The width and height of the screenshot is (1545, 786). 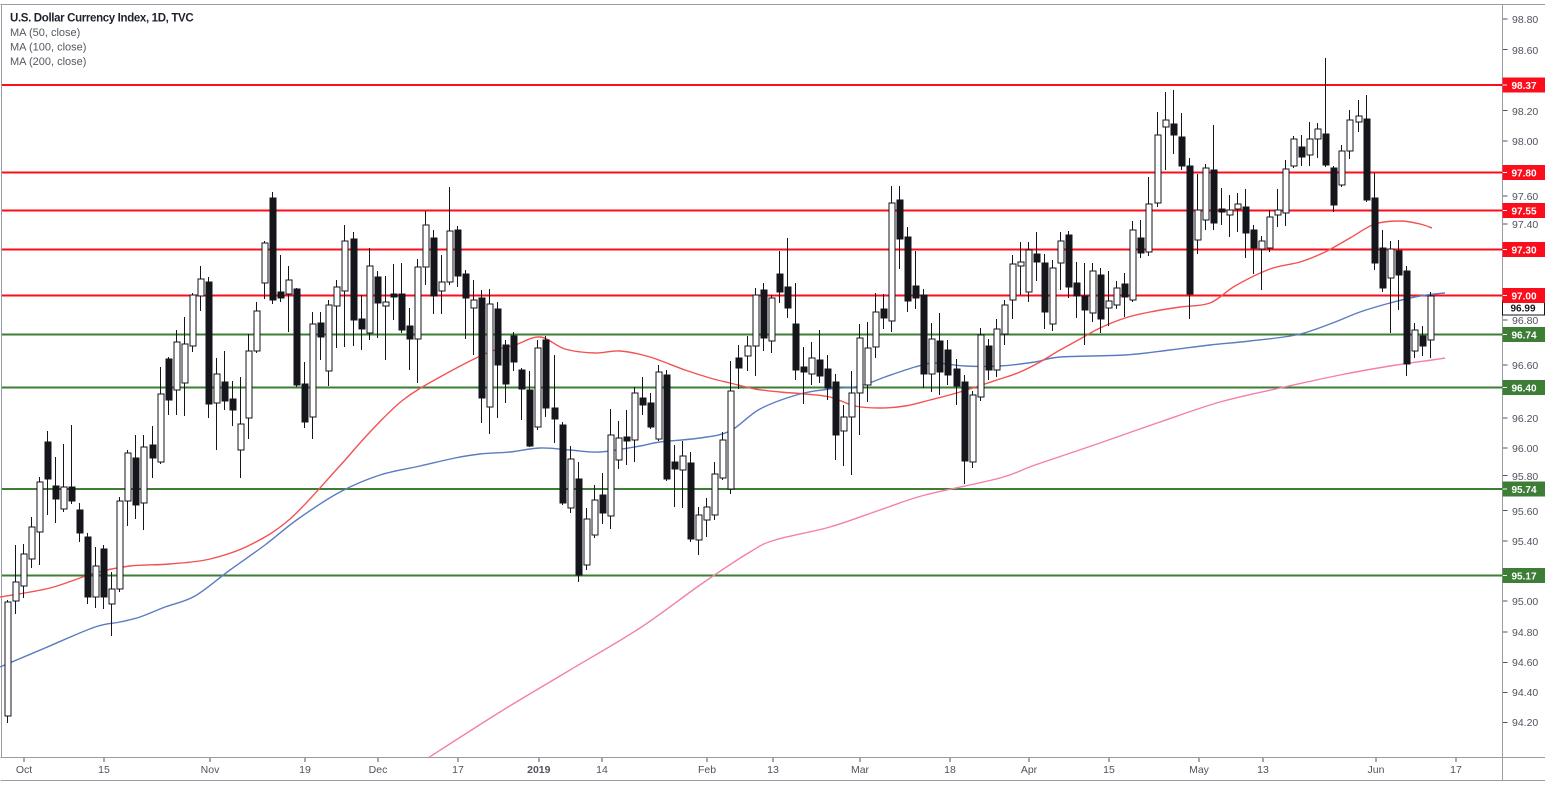 What do you see at coordinates (48, 62) in the screenshot?
I see `svg-text: MA (200, close)` at bounding box center [48, 62].